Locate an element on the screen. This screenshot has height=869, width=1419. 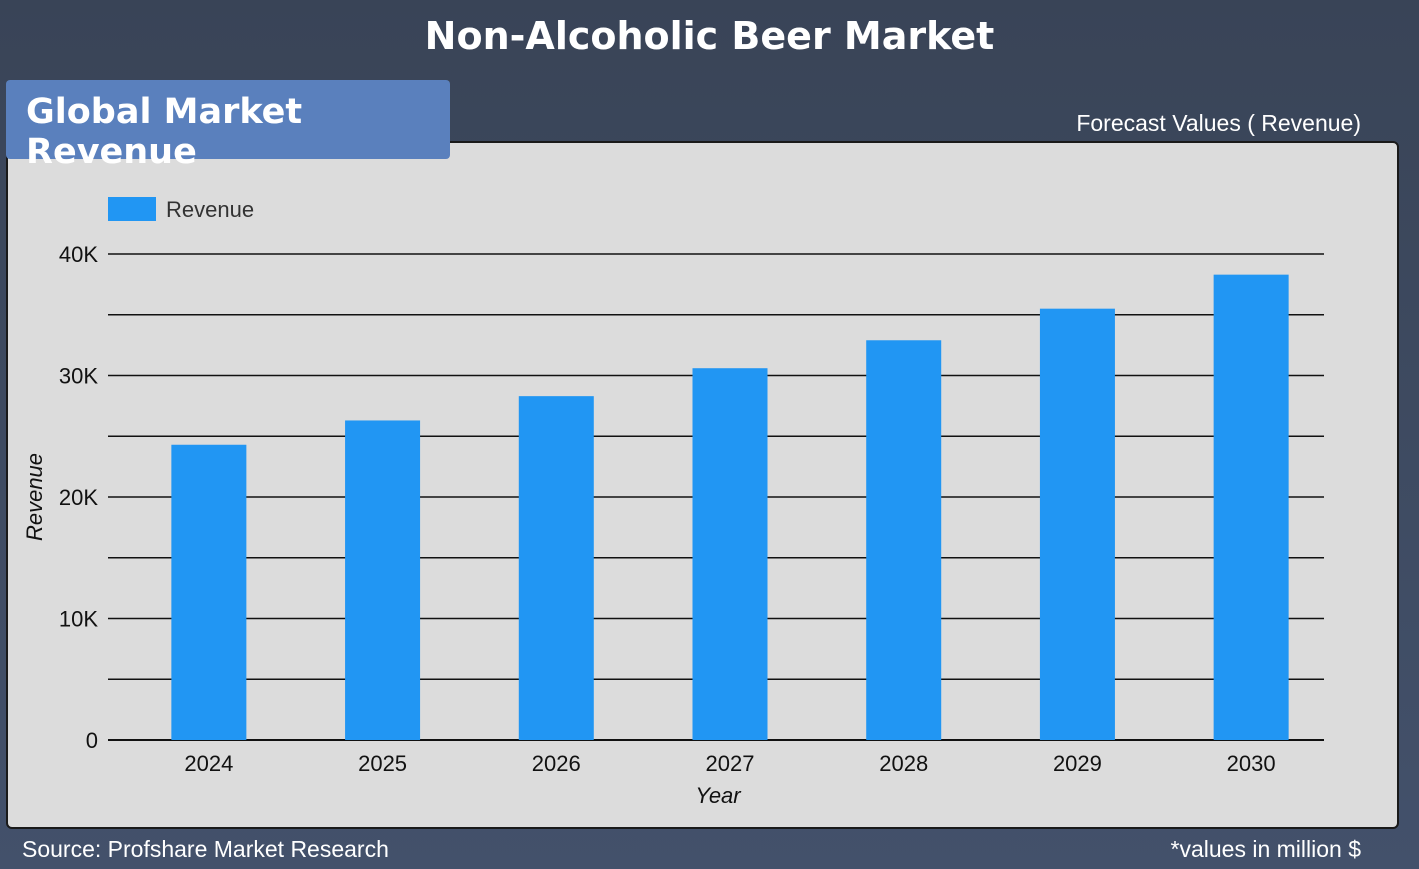
legend-label: Revenue is located at coordinates (210, 209).